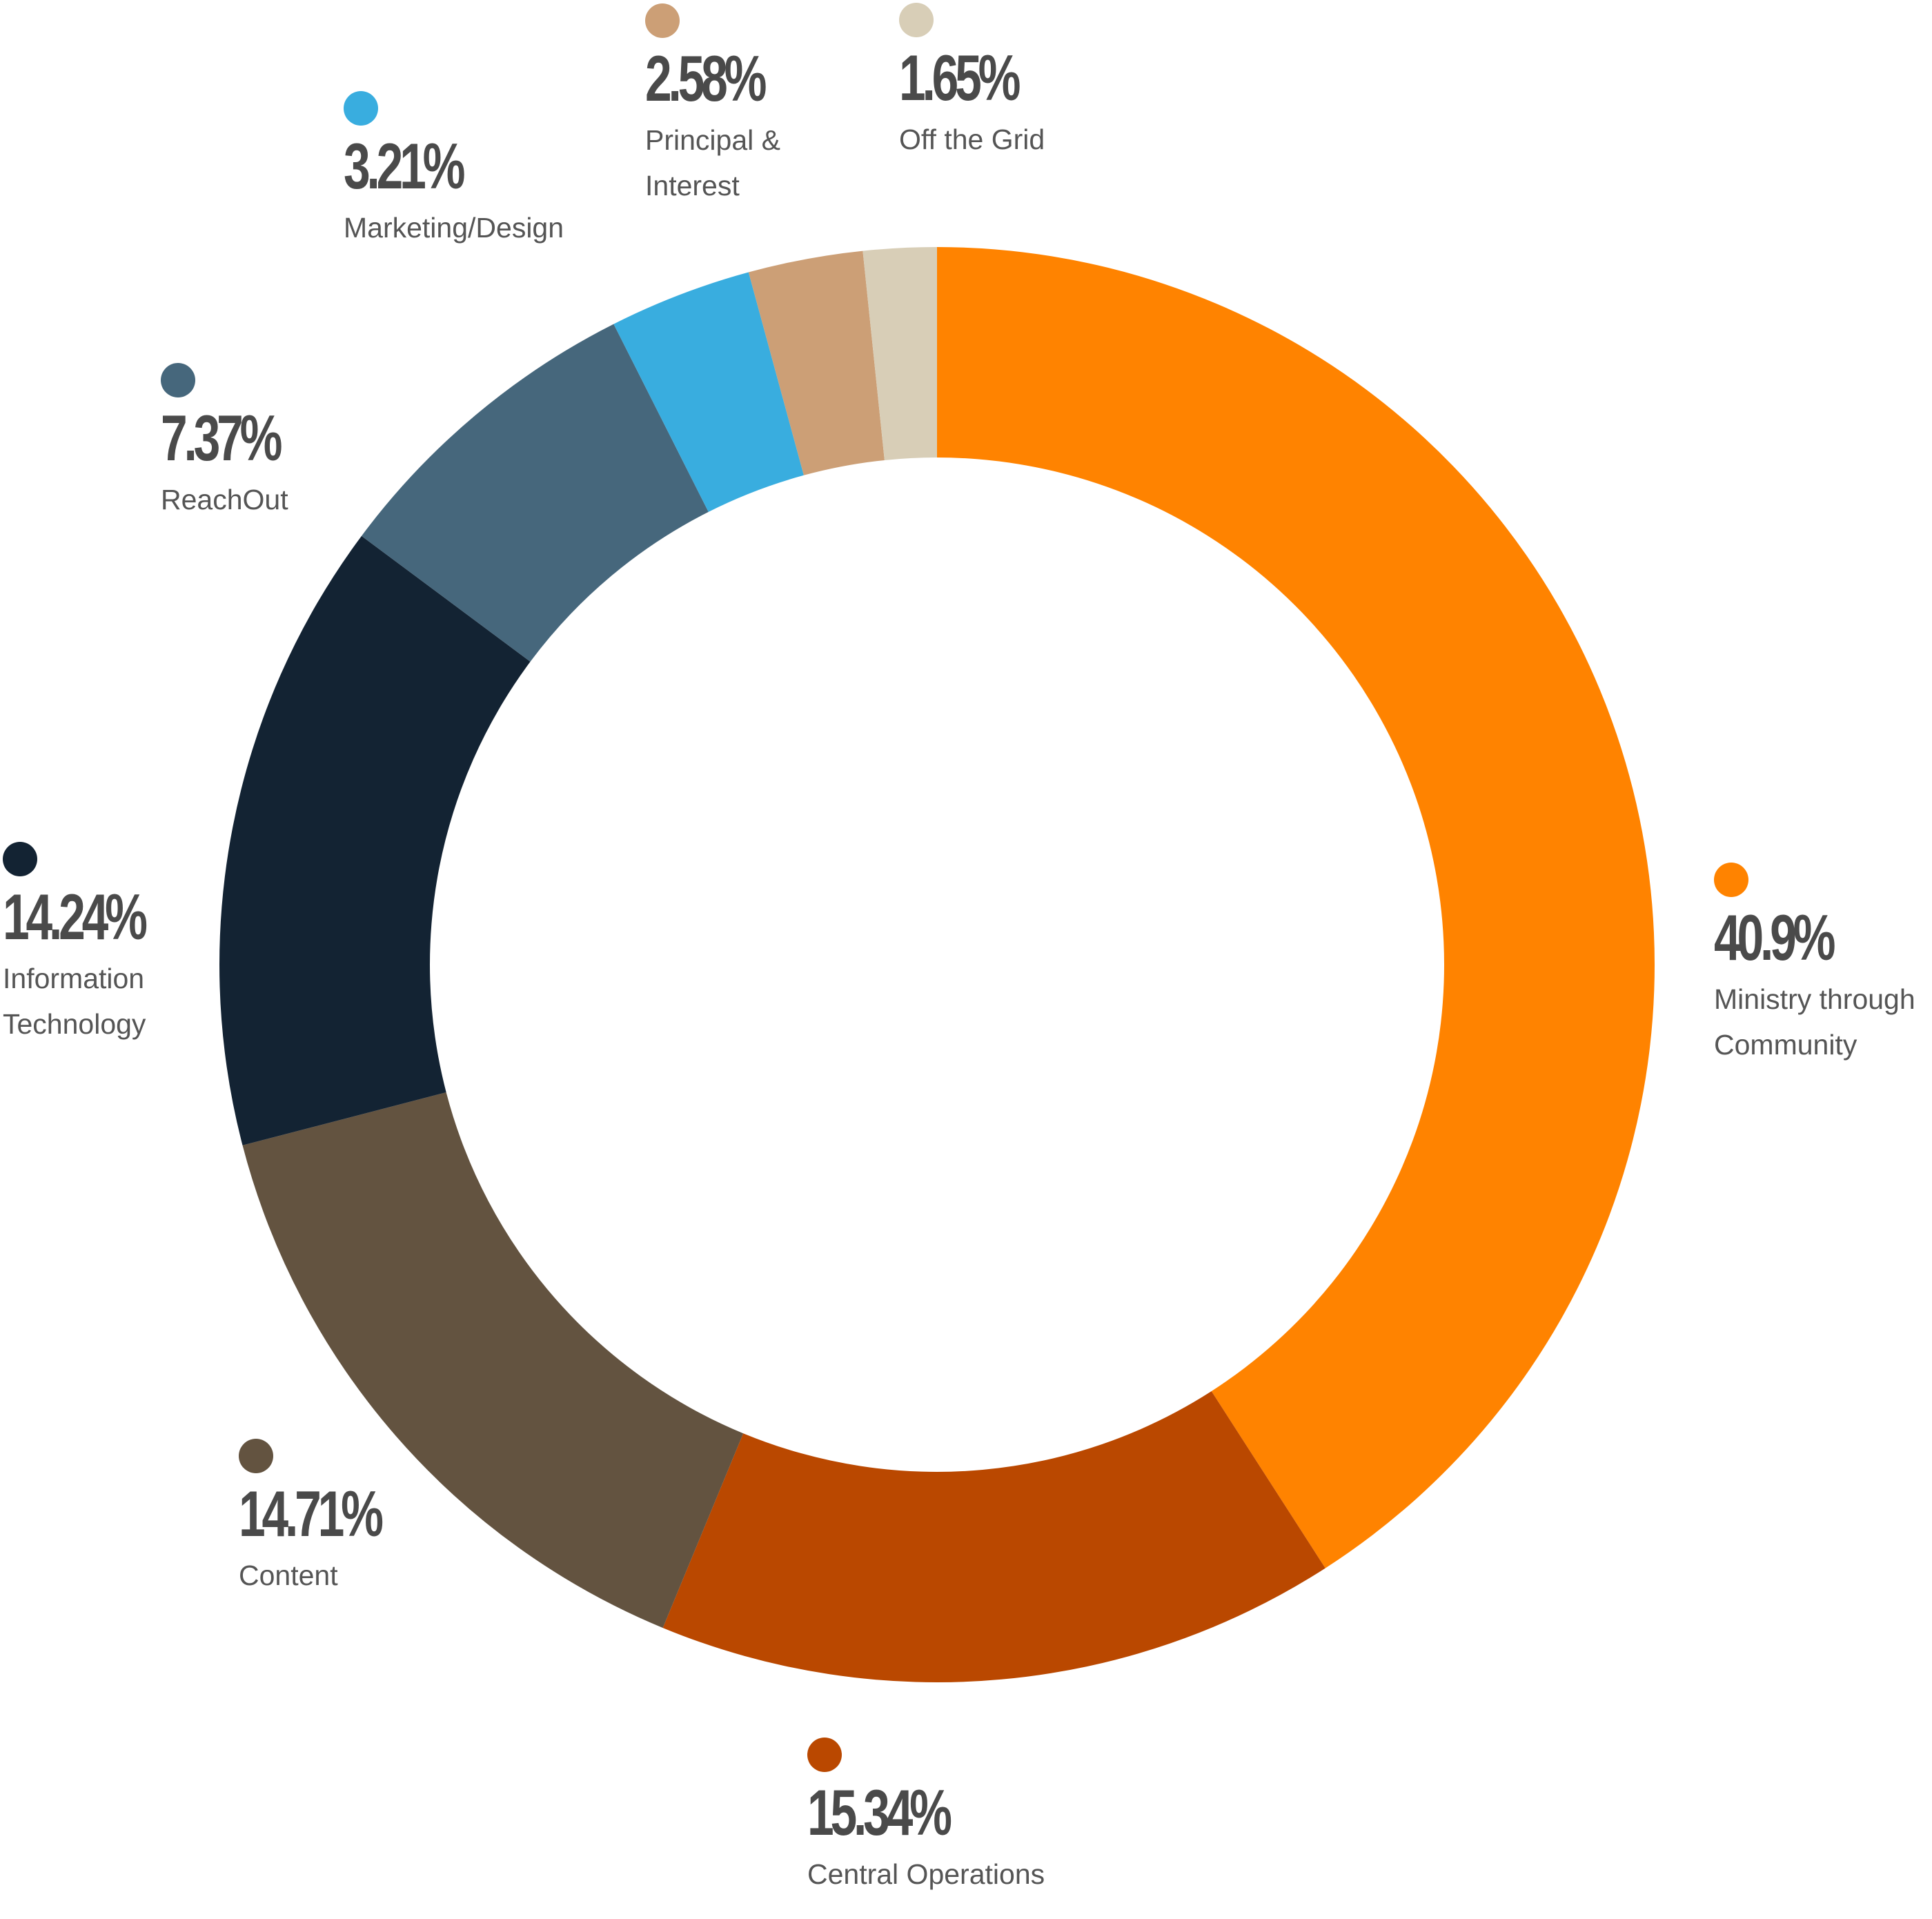  I want to click on percent-marketing-design: 3.21%, so click(405, 166).